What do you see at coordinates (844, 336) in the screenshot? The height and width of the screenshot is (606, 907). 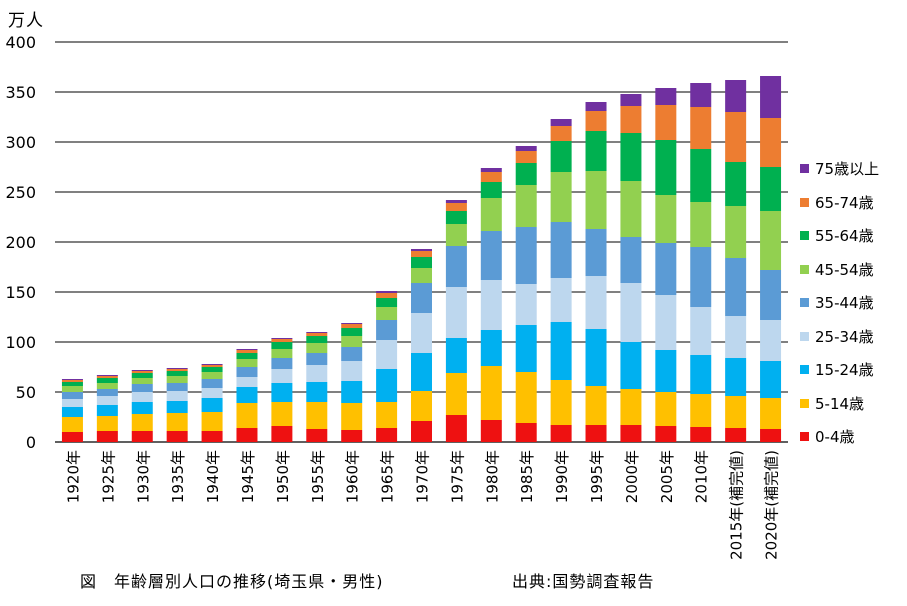 I see `legend-label: 25-34歳` at bounding box center [844, 336].